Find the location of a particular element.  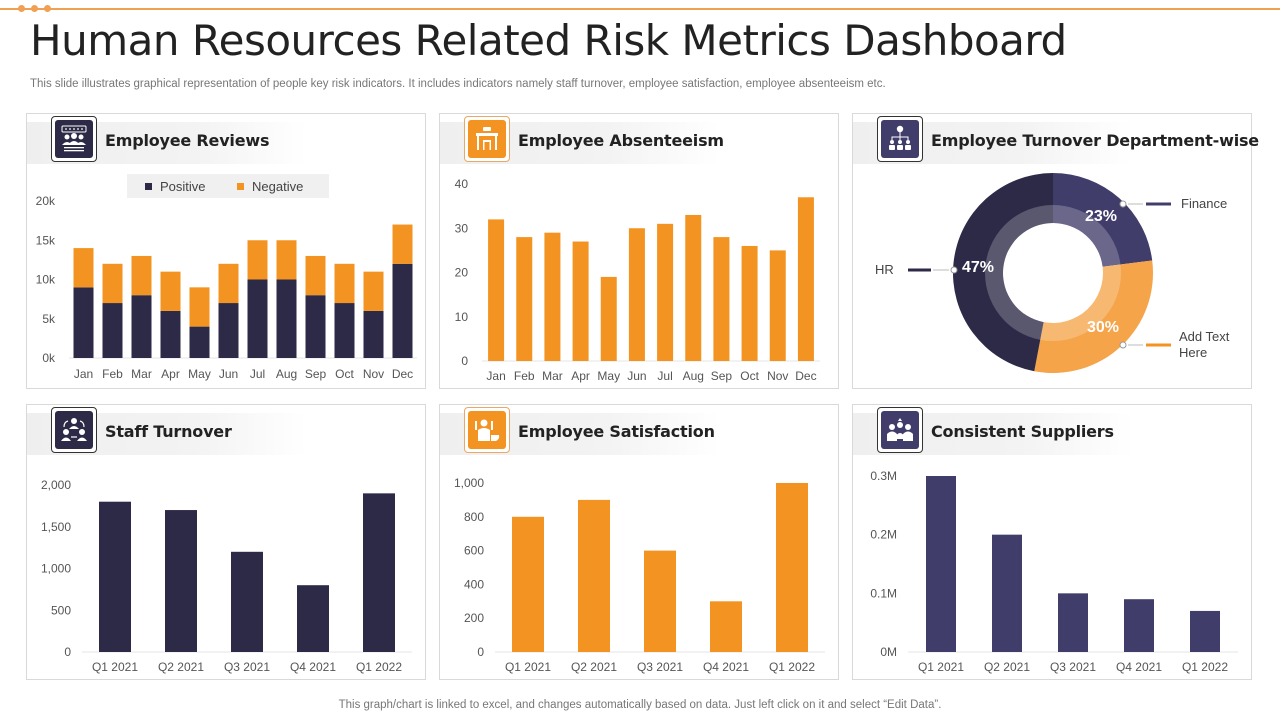

y-tick-label: 800 is located at coordinates (474, 517).